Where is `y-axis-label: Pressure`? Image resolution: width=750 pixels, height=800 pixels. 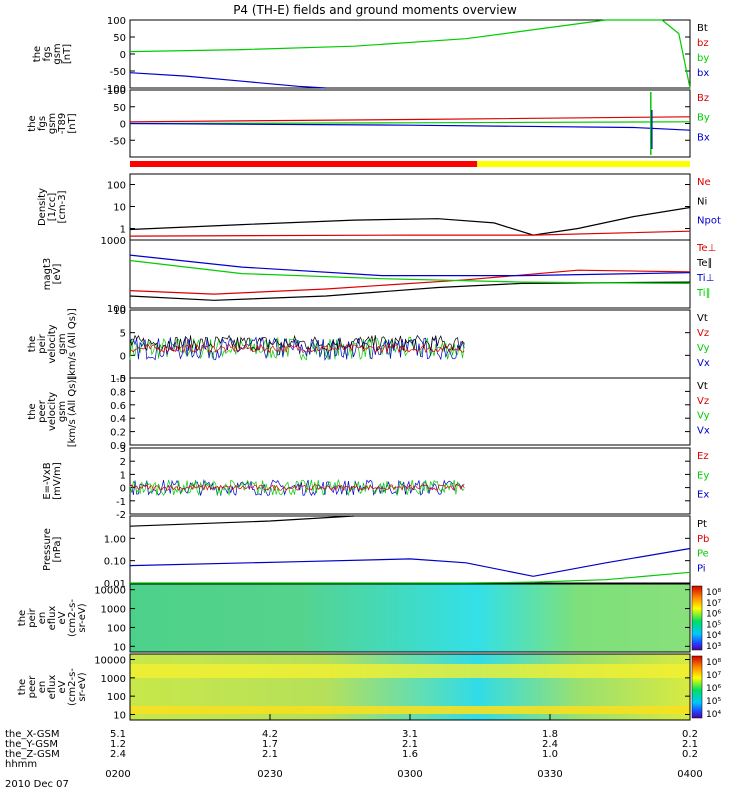
y-axis-label: Pressure is located at coordinates (47, 549).